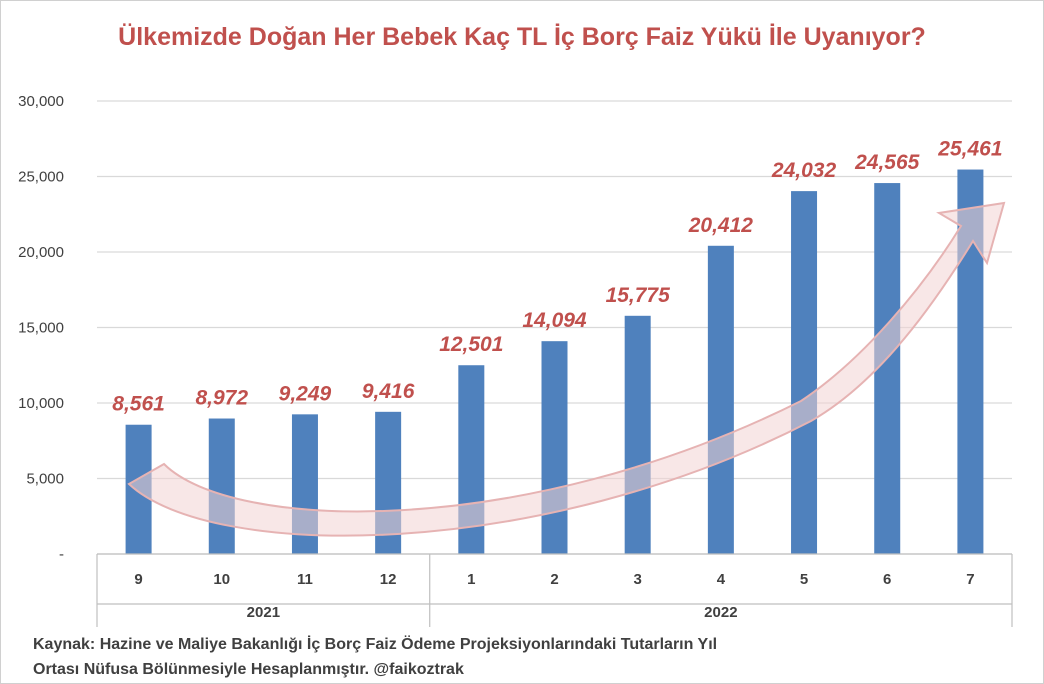 Image resolution: width=1044 pixels, height=684 pixels. Describe the element at coordinates (41, 252) in the screenshot. I see `y-tick-label: 20,000` at that location.